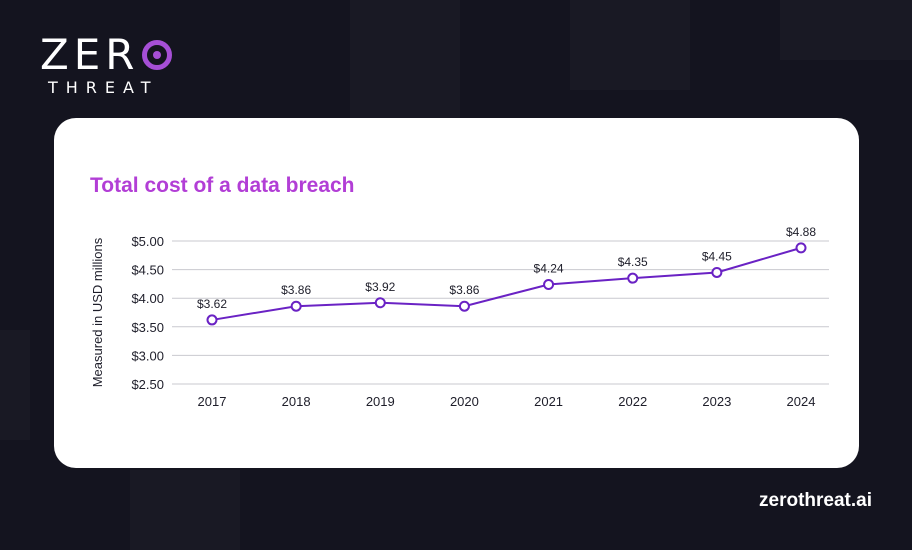 The width and height of the screenshot is (912, 550). I want to click on logo-wordmark-bottom: THREAT, so click(103, 87).